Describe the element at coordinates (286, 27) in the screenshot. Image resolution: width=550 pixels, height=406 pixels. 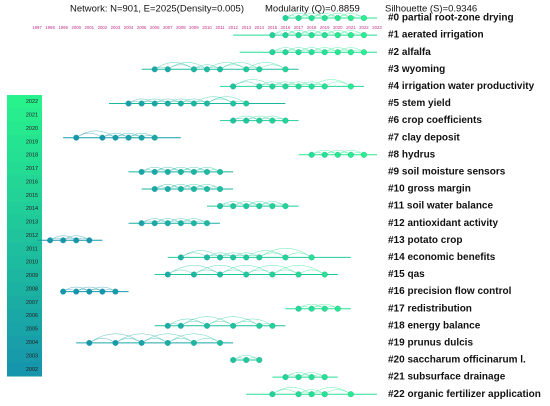
I see `year-label: 2016` at that location.